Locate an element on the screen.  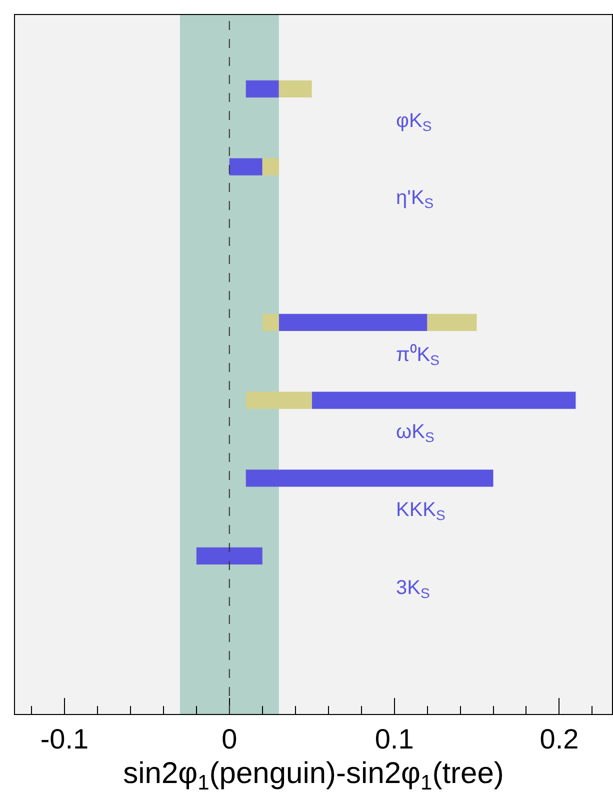
y-tick-label: ωK$_{S}$ is located at coordinates (415, 433).